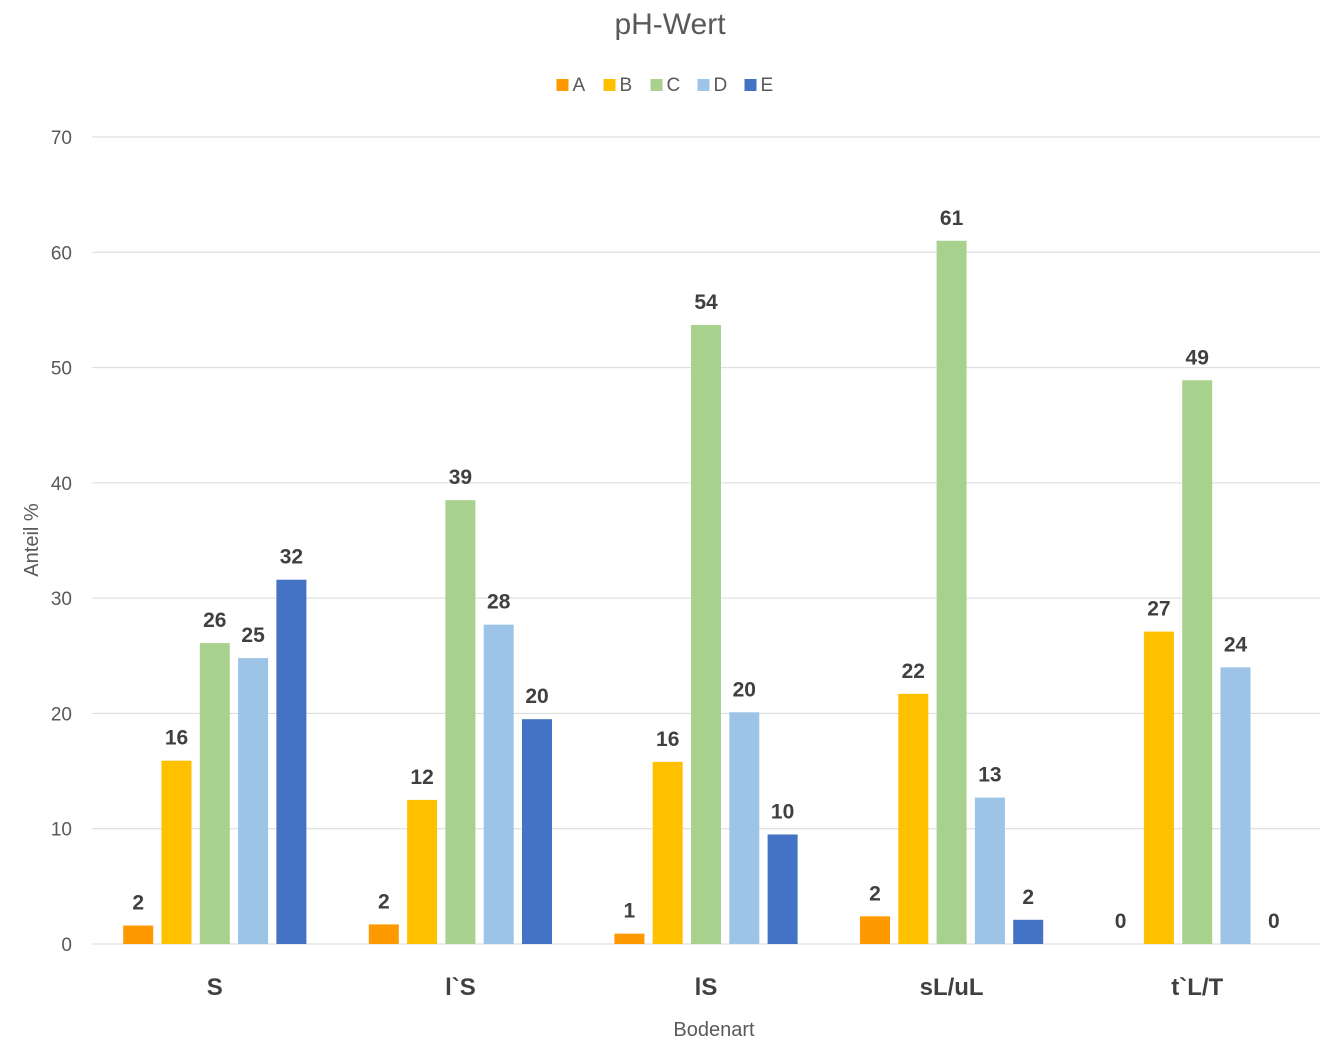 The height and width of the screenshot is (1042, 1321). What do you see at coordinates (674, 85) in the screenshot?
I see `legend-label: C` at bounding box center [674, 85].